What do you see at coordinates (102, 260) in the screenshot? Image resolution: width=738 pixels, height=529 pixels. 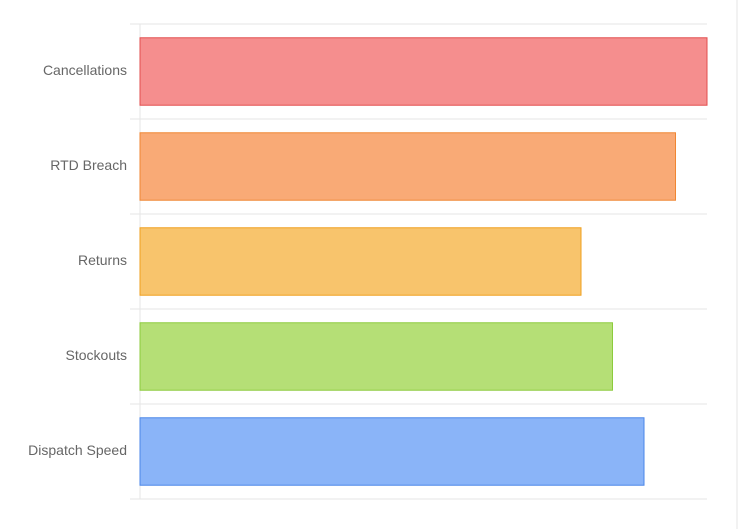 I see `y-tick-label: Returns` at bounding box center [102, 260].